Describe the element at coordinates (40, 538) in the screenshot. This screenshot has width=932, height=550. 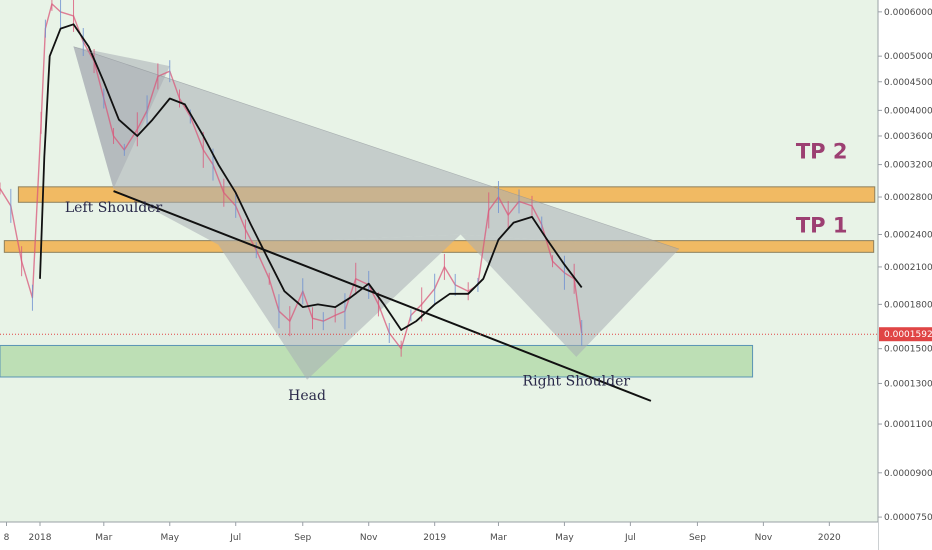
I see `x-tick-label: 2018` at that location.